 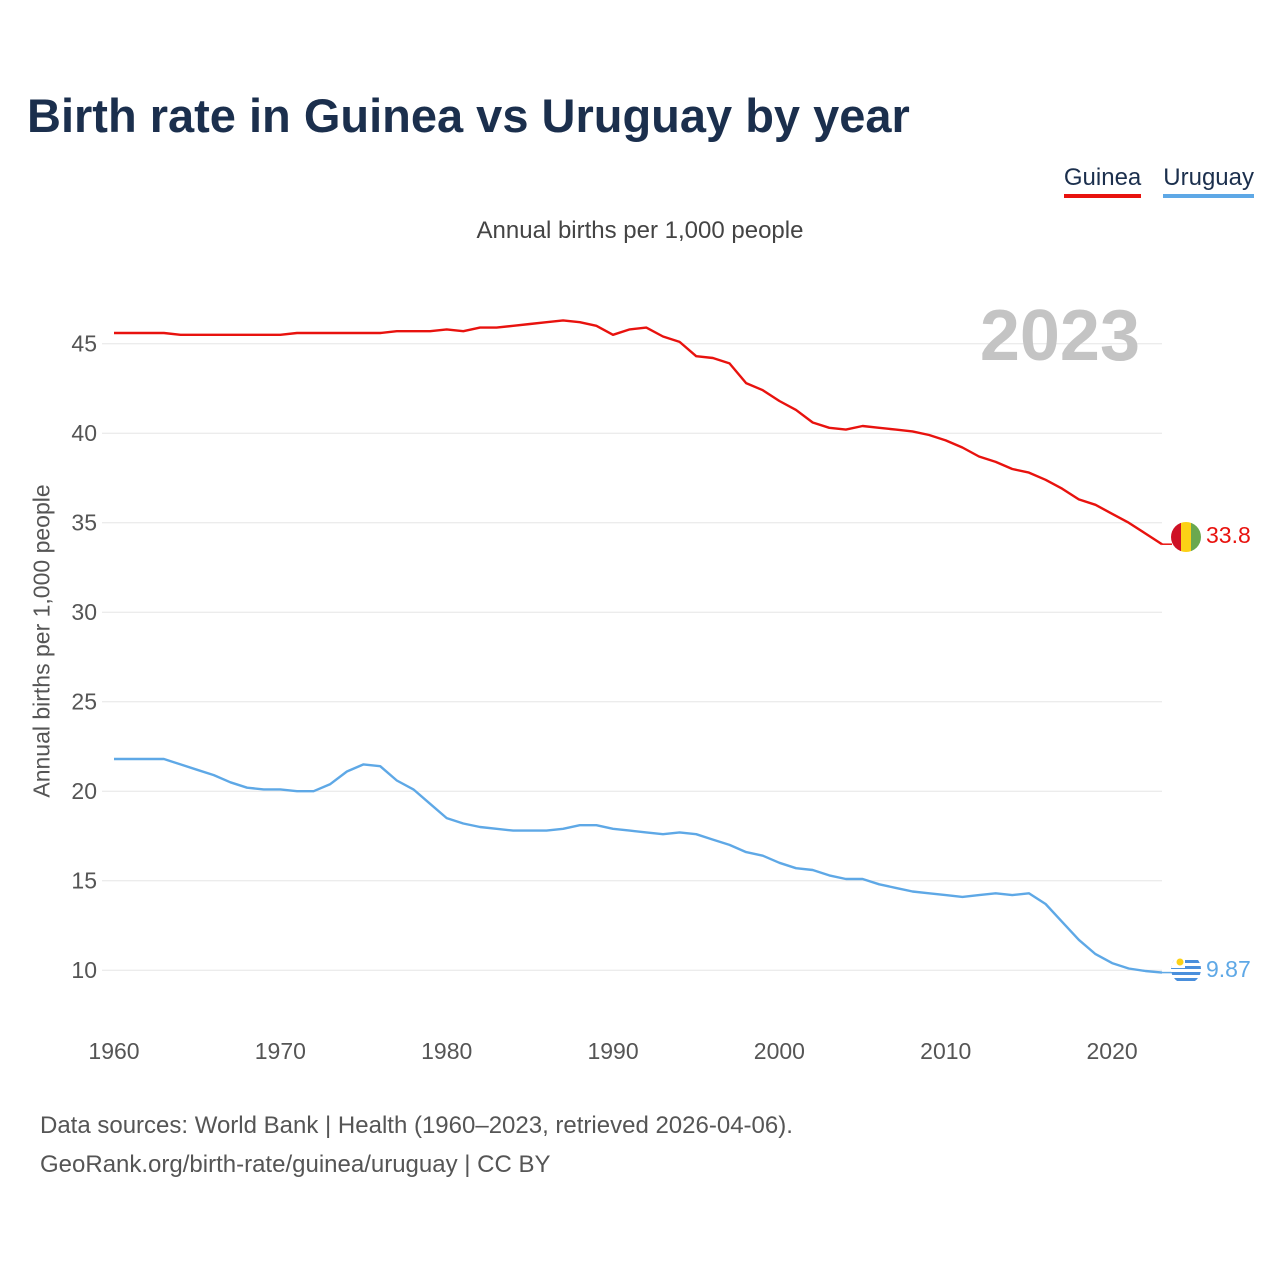 I want to click on x-tick-label: 2010, so click(x=945, y=1051).